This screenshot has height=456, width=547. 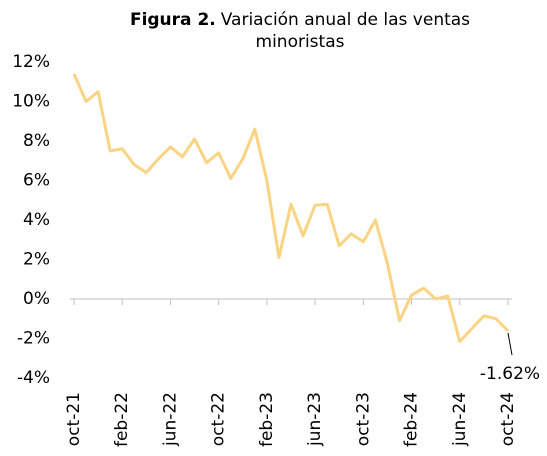 I want to click on y-tick-label: 12%, so click(x=31, y=62).